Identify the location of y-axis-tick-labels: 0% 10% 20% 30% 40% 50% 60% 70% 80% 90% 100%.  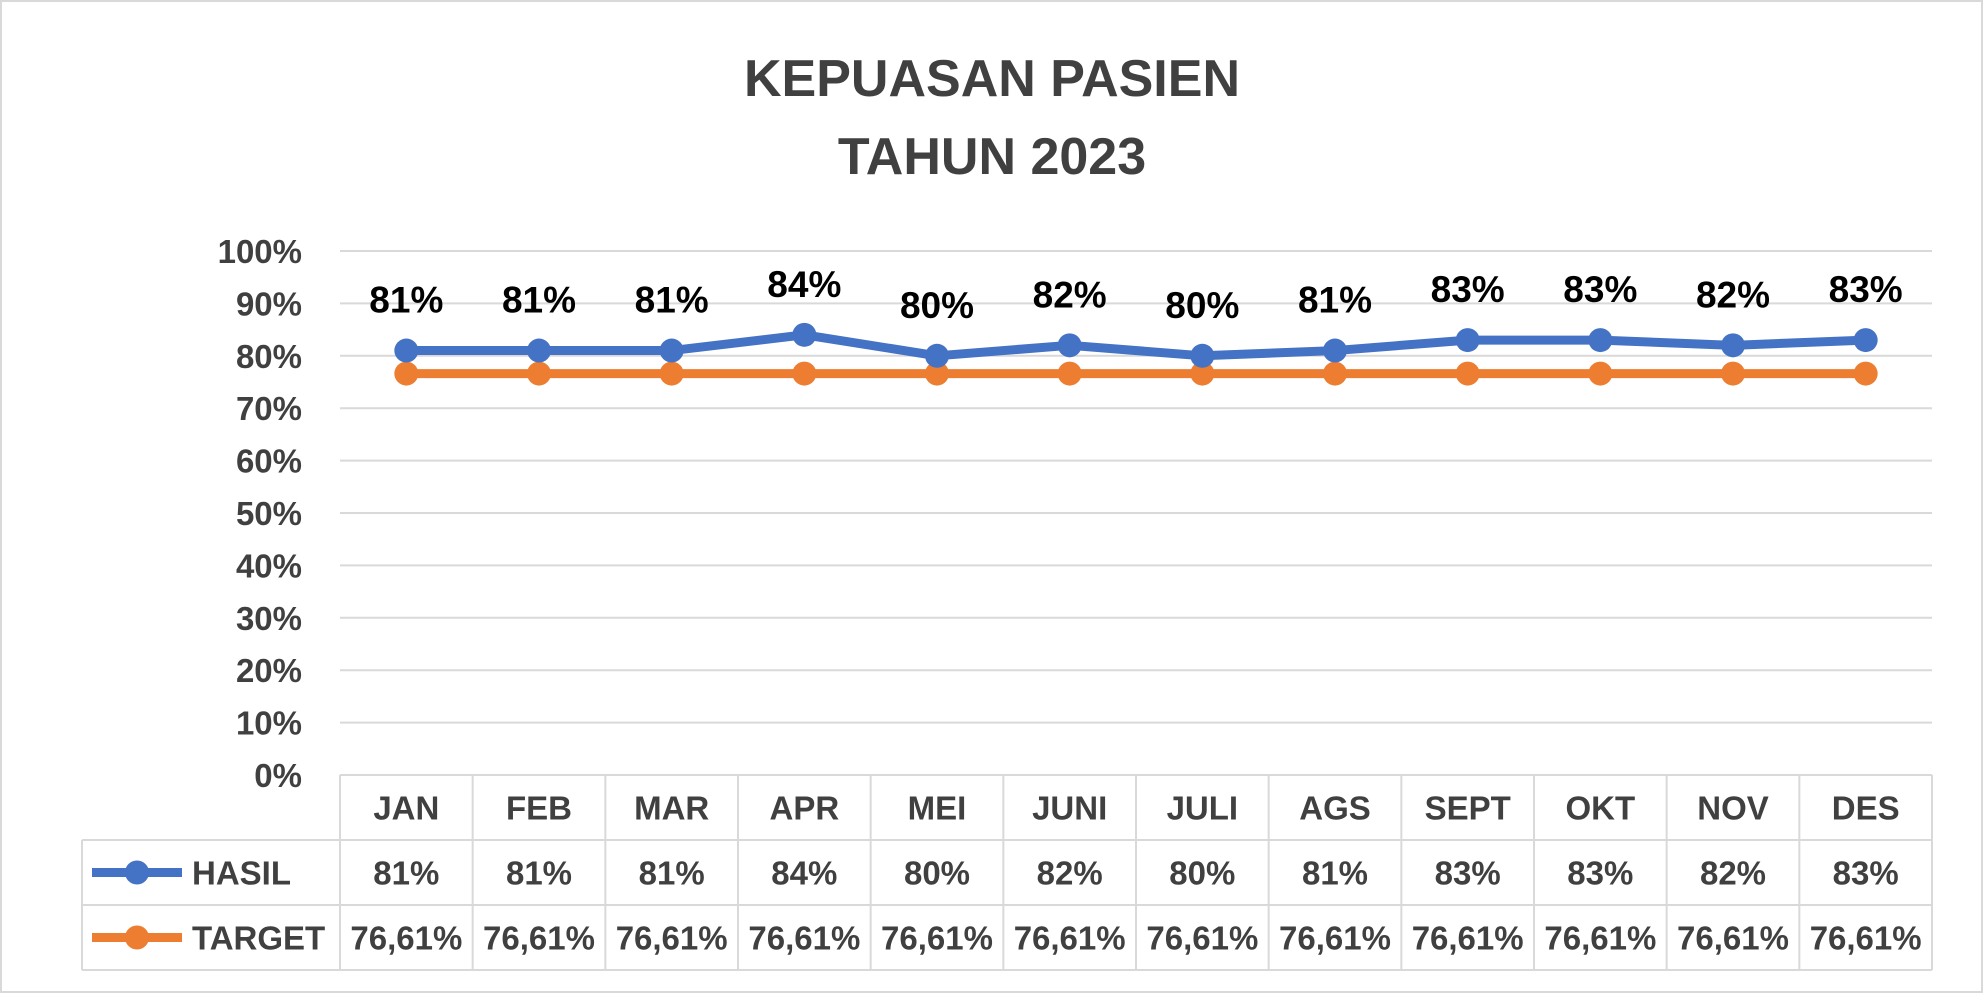
(260, 513).